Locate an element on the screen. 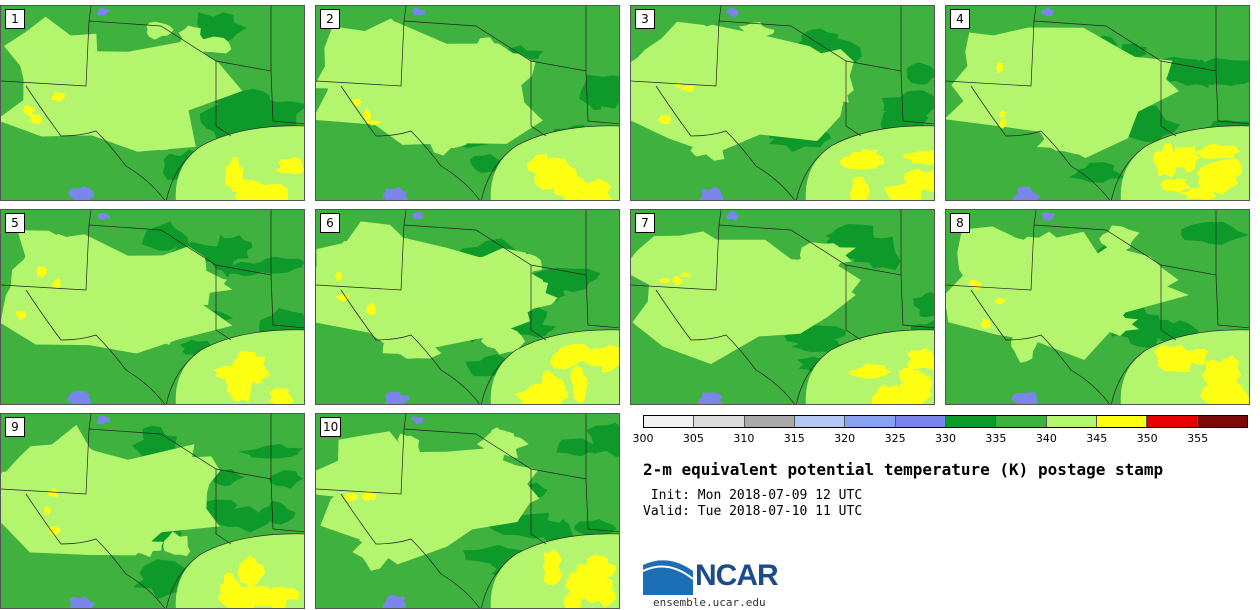 The width and height of the screenshot is (1260, 610). colorbar-tick-label: 320 is located at coordinates (845, 438).